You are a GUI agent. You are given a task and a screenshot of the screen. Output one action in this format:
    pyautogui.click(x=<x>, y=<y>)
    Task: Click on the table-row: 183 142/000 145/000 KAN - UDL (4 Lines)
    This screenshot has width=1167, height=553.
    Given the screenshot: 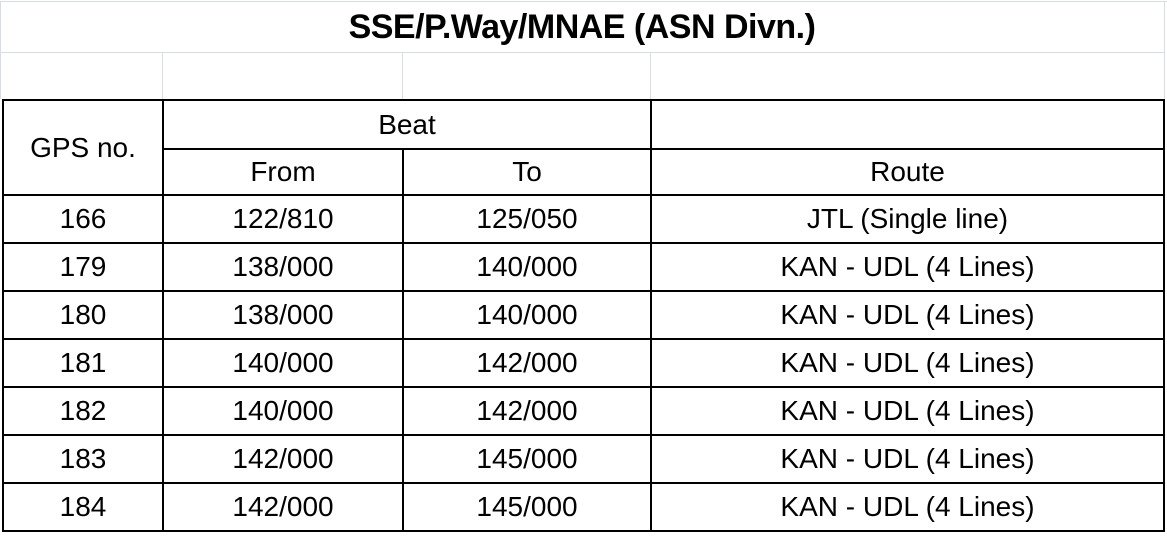 What is the action you would take?
    pyautogui.click(x=583, y=459)
    